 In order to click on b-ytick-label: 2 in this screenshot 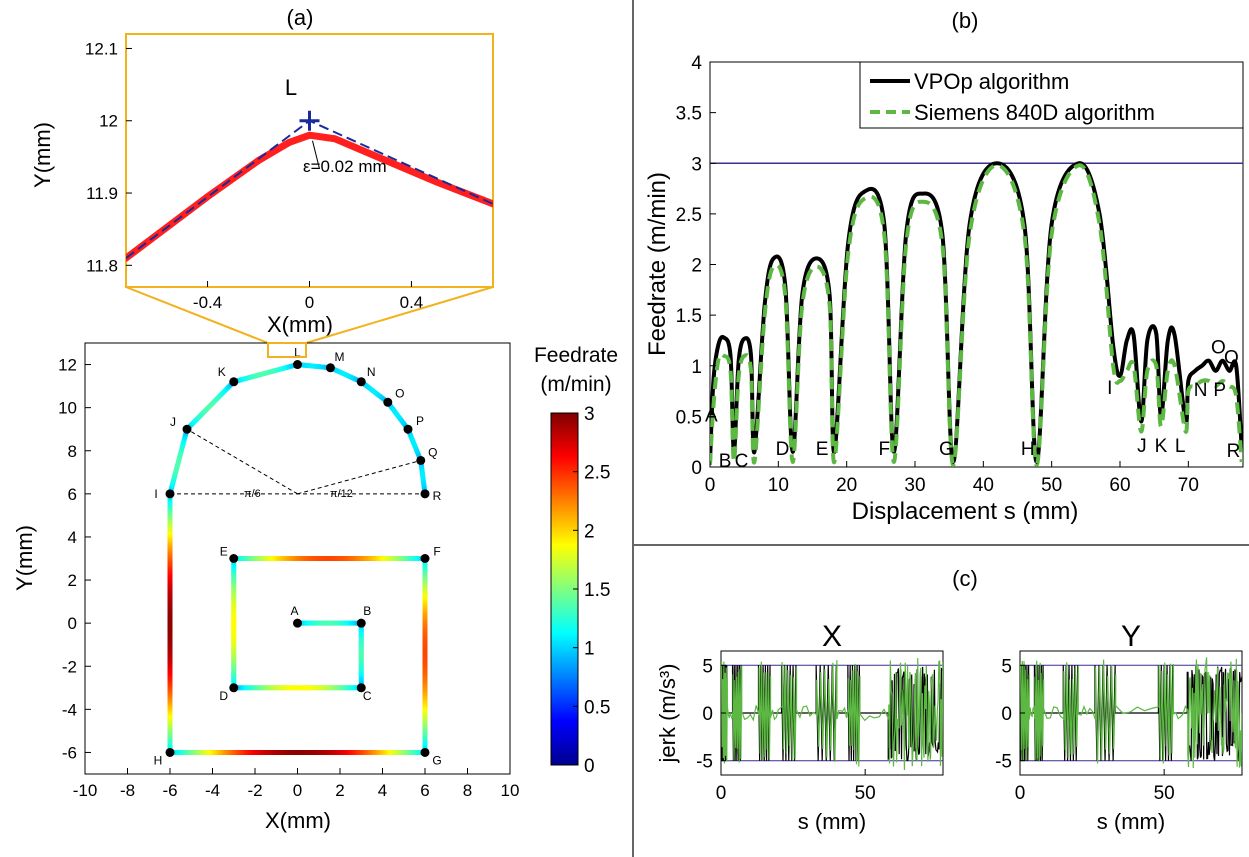, I will do `click(696, 266)`.